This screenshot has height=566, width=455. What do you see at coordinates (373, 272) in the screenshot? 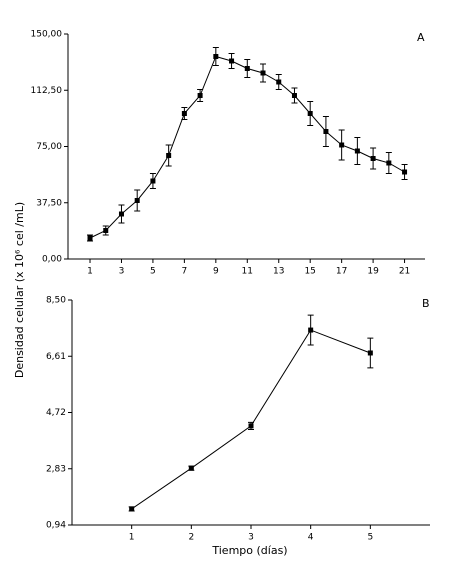
I see `x-tick-label: 19` at bounding box center [373, 272].